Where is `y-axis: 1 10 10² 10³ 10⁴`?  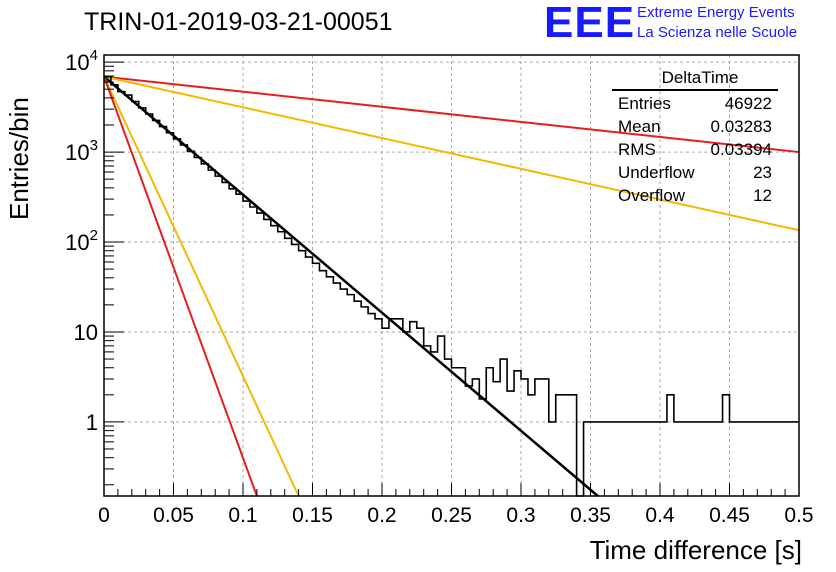 y-axis: 1 10 10² 10³ 10⁴ is located at coordinates (94, 266).